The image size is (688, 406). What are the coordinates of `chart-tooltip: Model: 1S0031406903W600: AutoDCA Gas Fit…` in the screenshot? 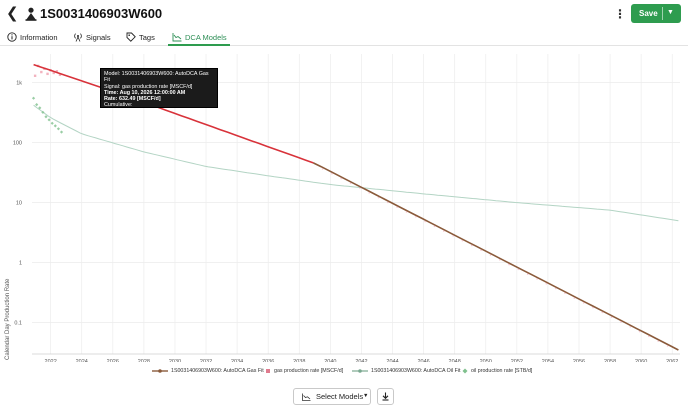 It's located at (159, 88).